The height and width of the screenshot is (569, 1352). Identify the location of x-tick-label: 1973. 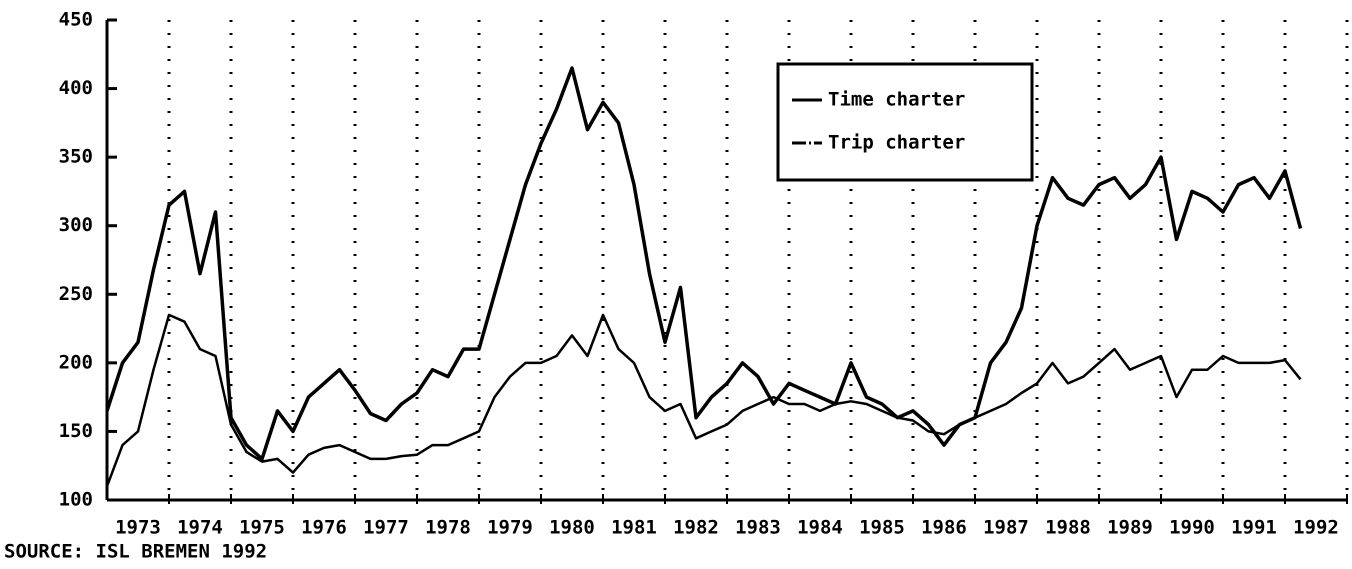
(138, 528).